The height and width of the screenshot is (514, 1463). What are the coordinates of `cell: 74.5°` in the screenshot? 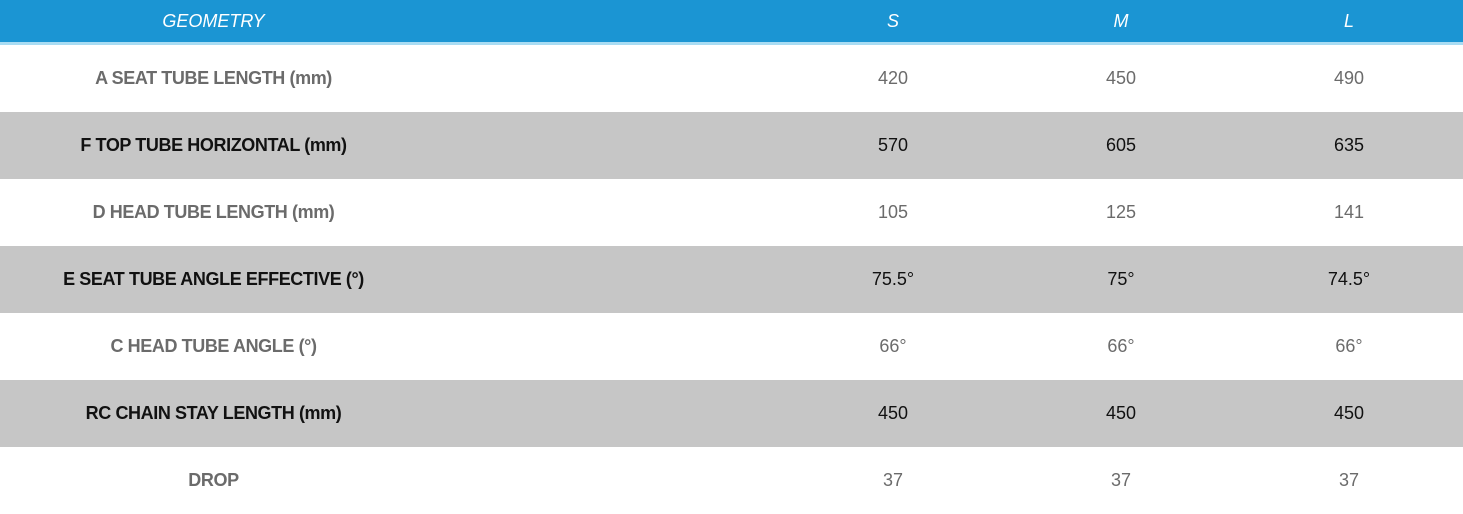 It's located at (1349, 279).